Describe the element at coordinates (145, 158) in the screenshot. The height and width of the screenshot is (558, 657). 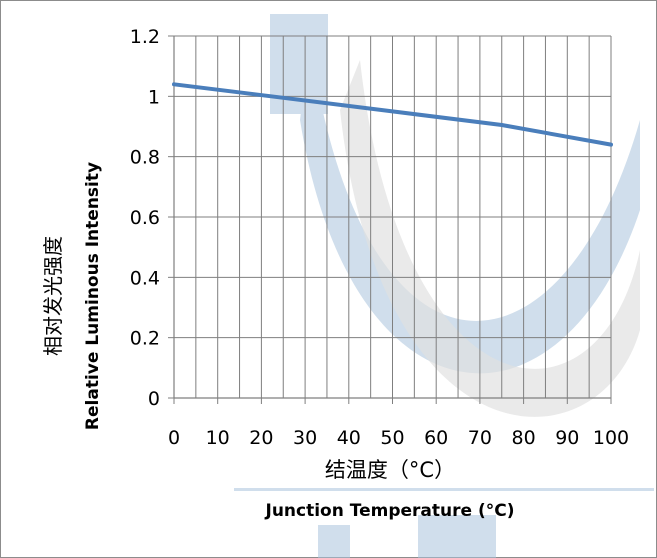
I see `y-tick-label: 0.8` at that location.